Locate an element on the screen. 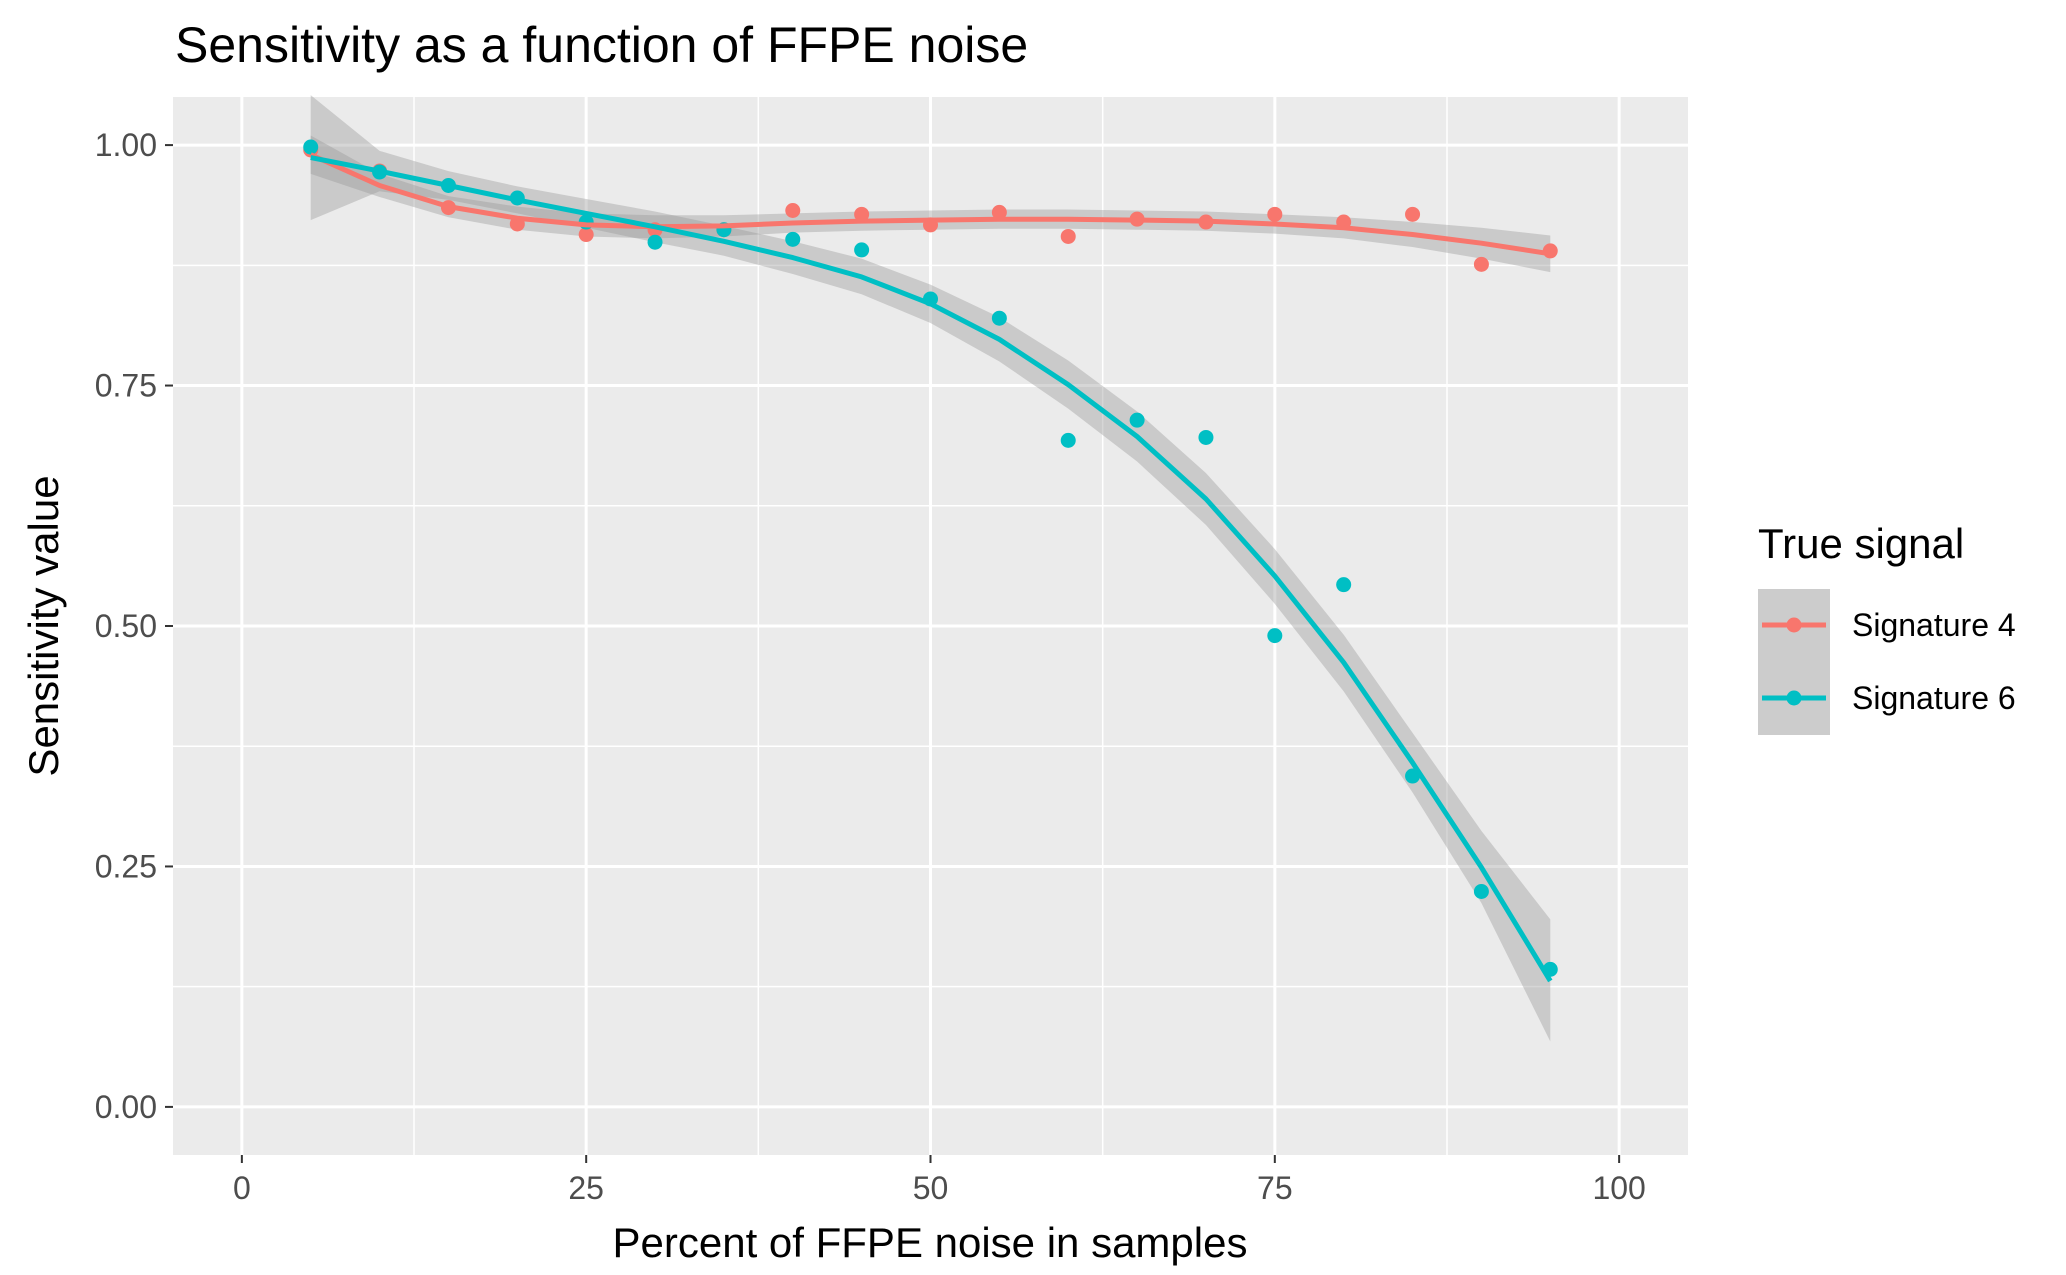 This screenshot has width=2066, height=1275. legend-label: Signature 4 is located at coordinates (1934, 625).